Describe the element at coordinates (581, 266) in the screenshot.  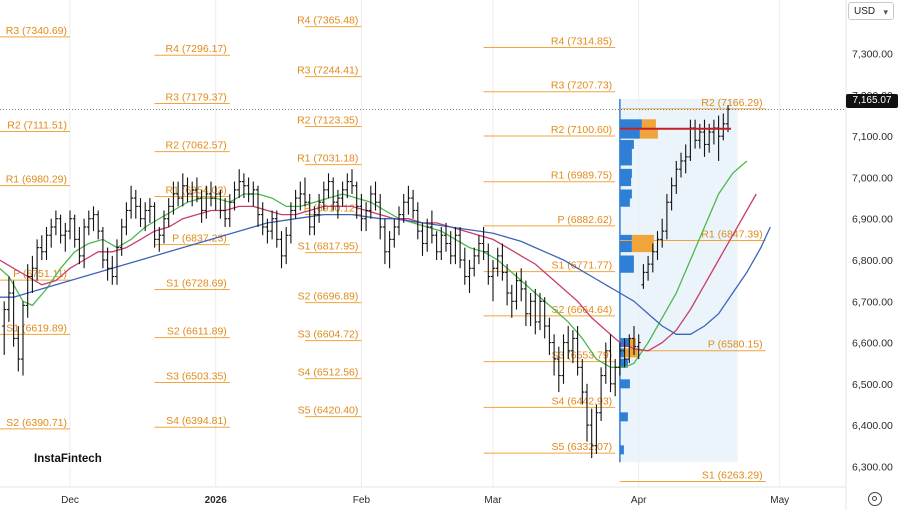
I see `pivot-label-3-5: S1 (6771.77)` at that location.